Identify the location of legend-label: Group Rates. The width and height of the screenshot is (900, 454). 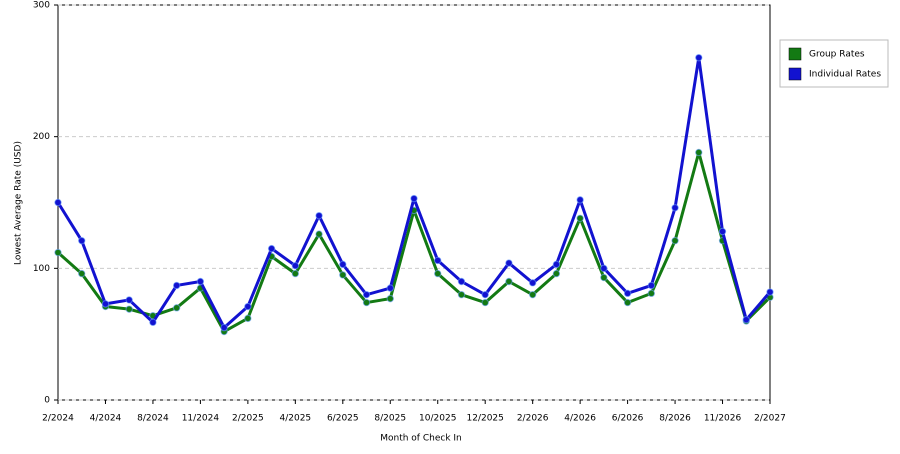
(837, 55).